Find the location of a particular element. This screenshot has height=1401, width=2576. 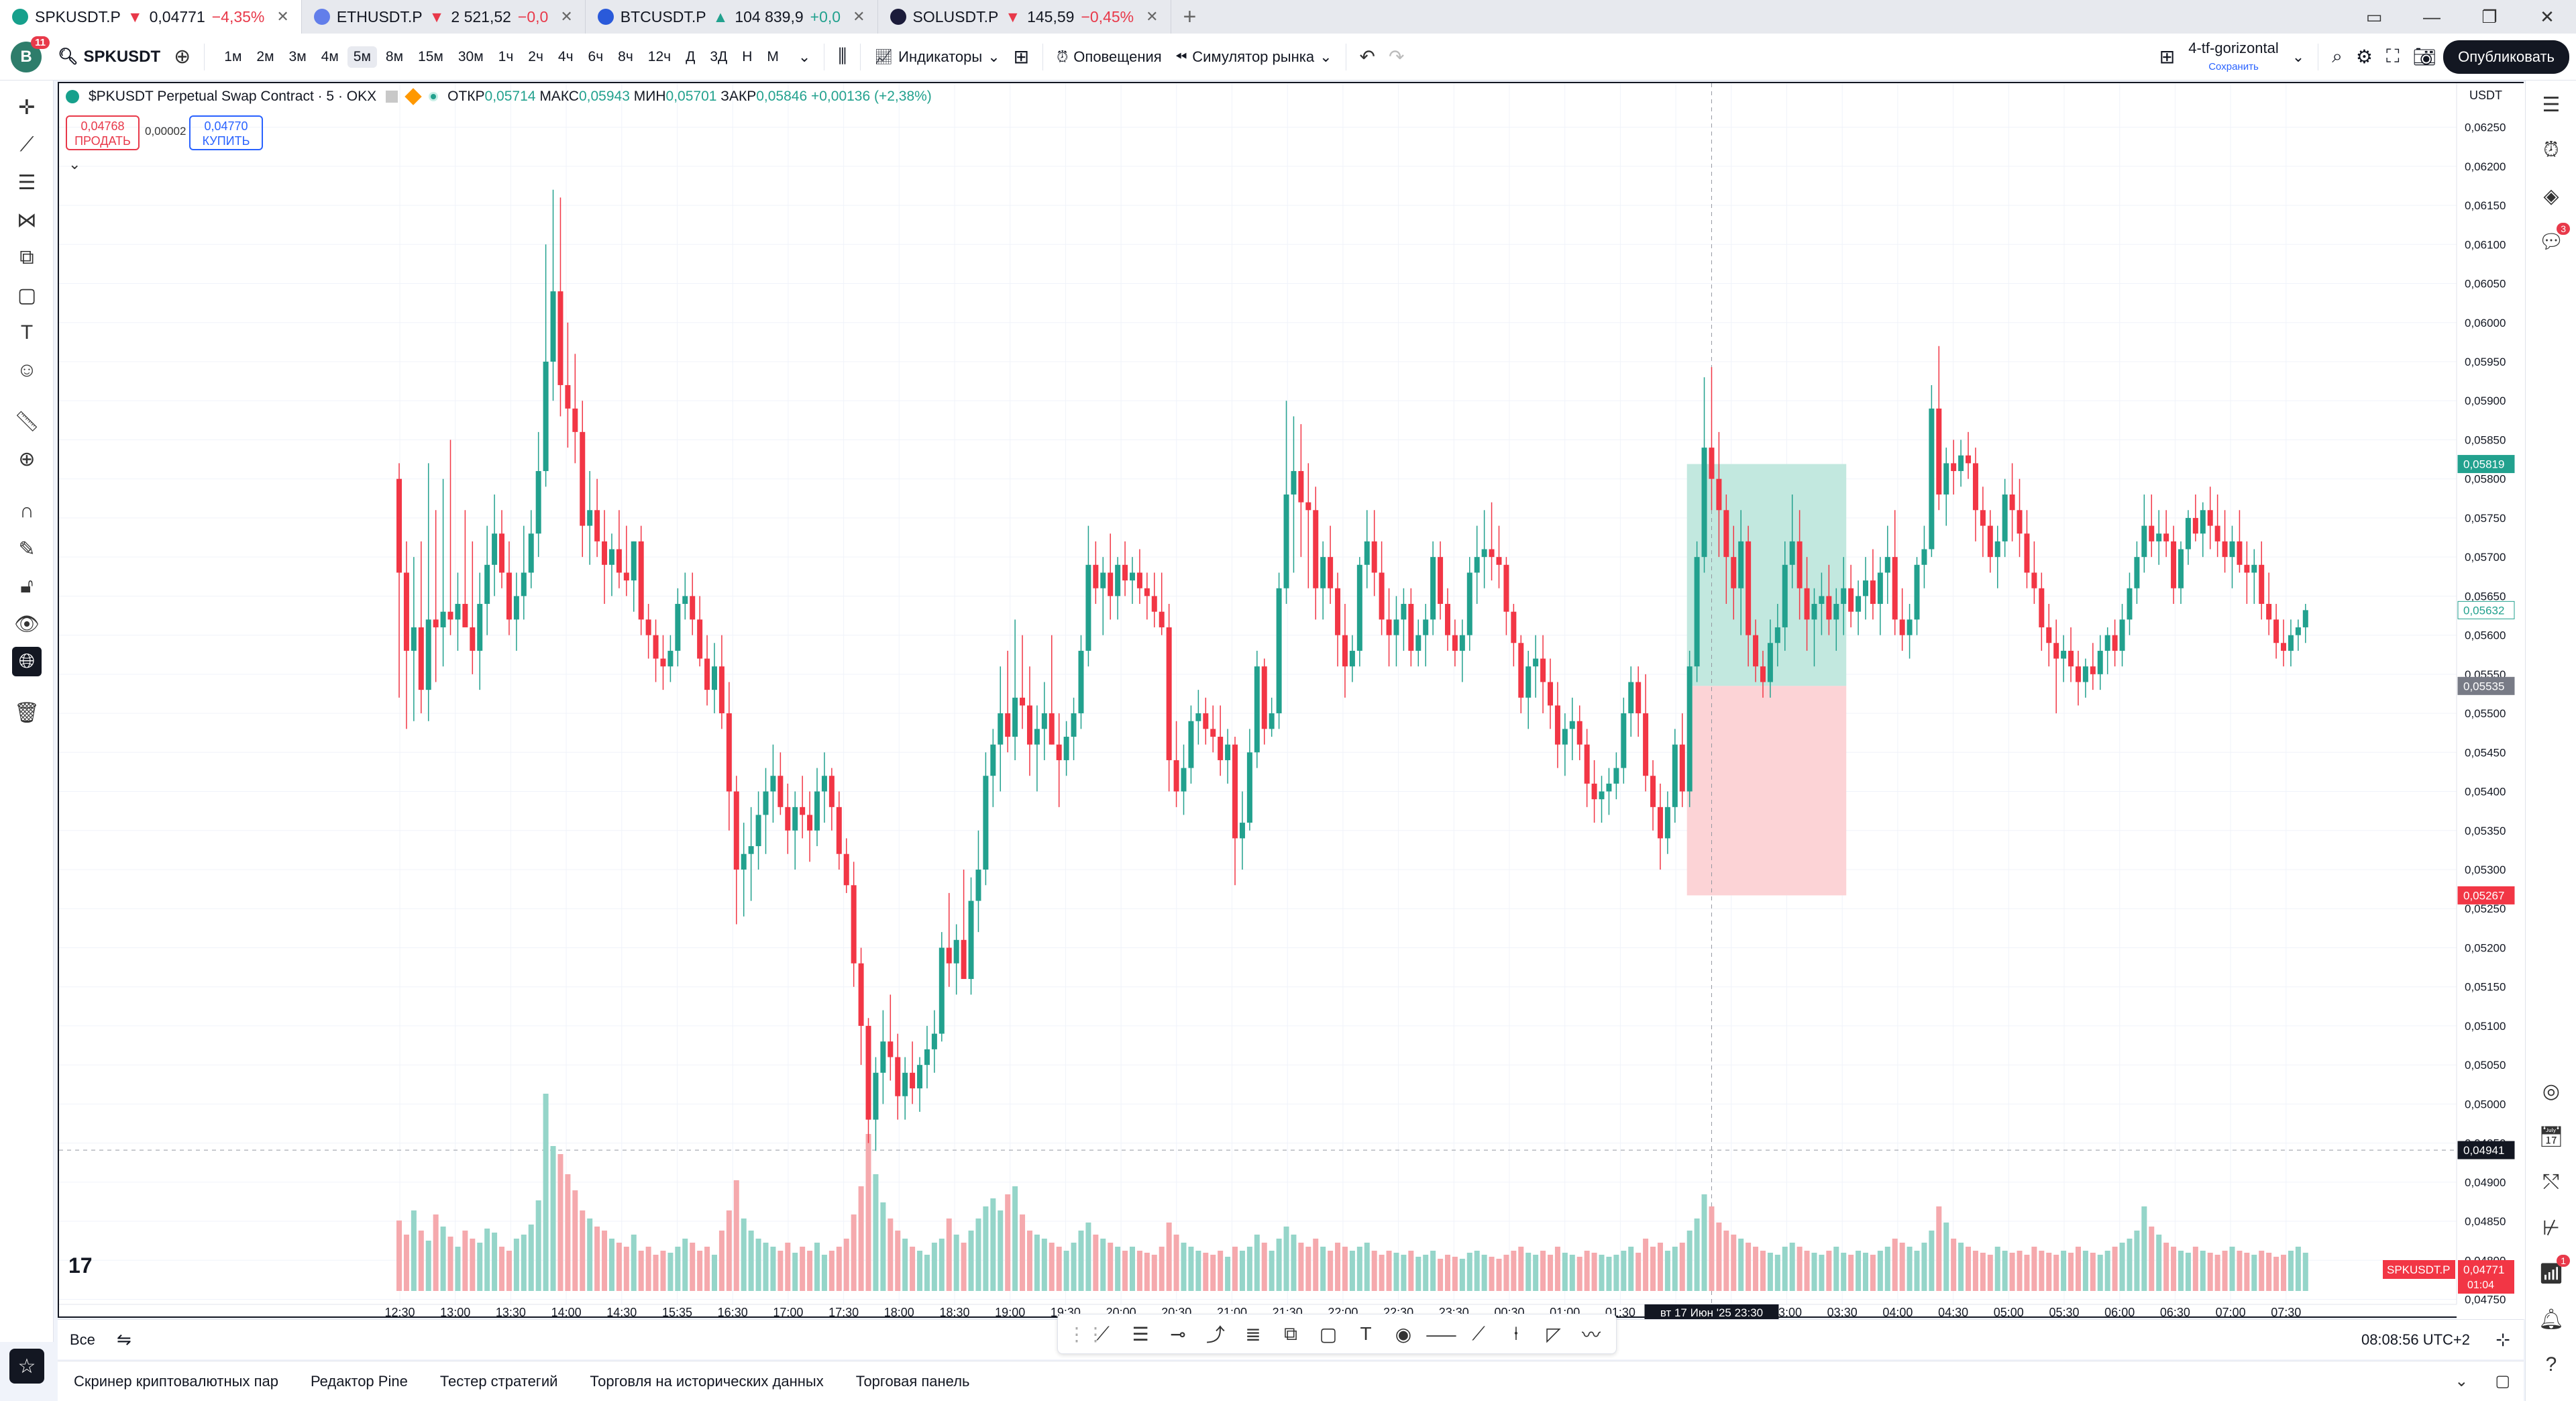

trash-icon: 🗑︎ is located at coordinates (26, 713).